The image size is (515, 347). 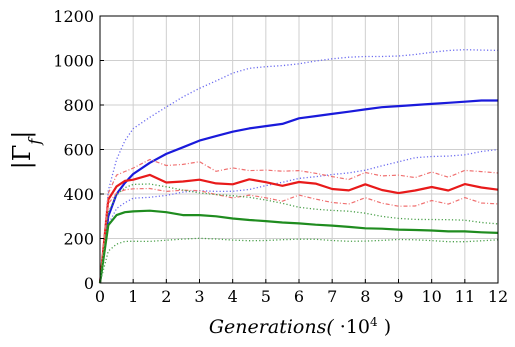 I want to click on x-tick-label: 12, so click(x=498, y=296).